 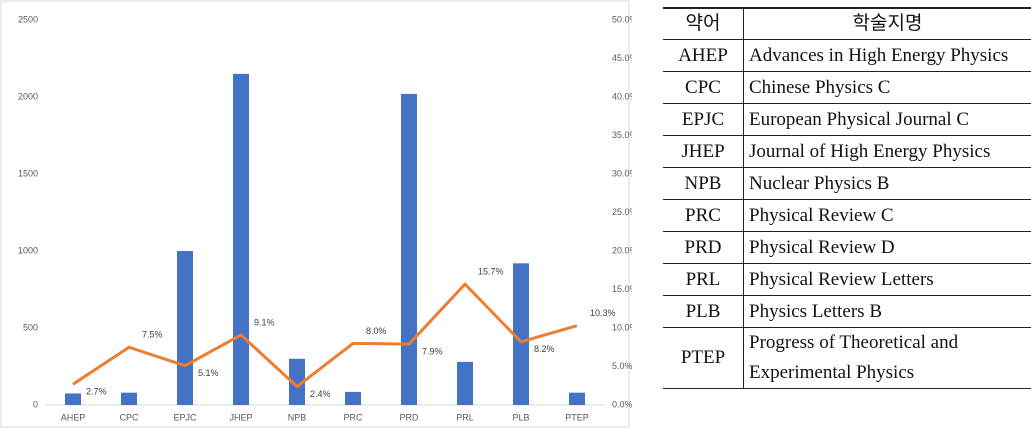 What do you see at coordinates (622, 212) in the screenshot?
I see `y2-tick-label: 25.0%` at bounding box center [622, 212].